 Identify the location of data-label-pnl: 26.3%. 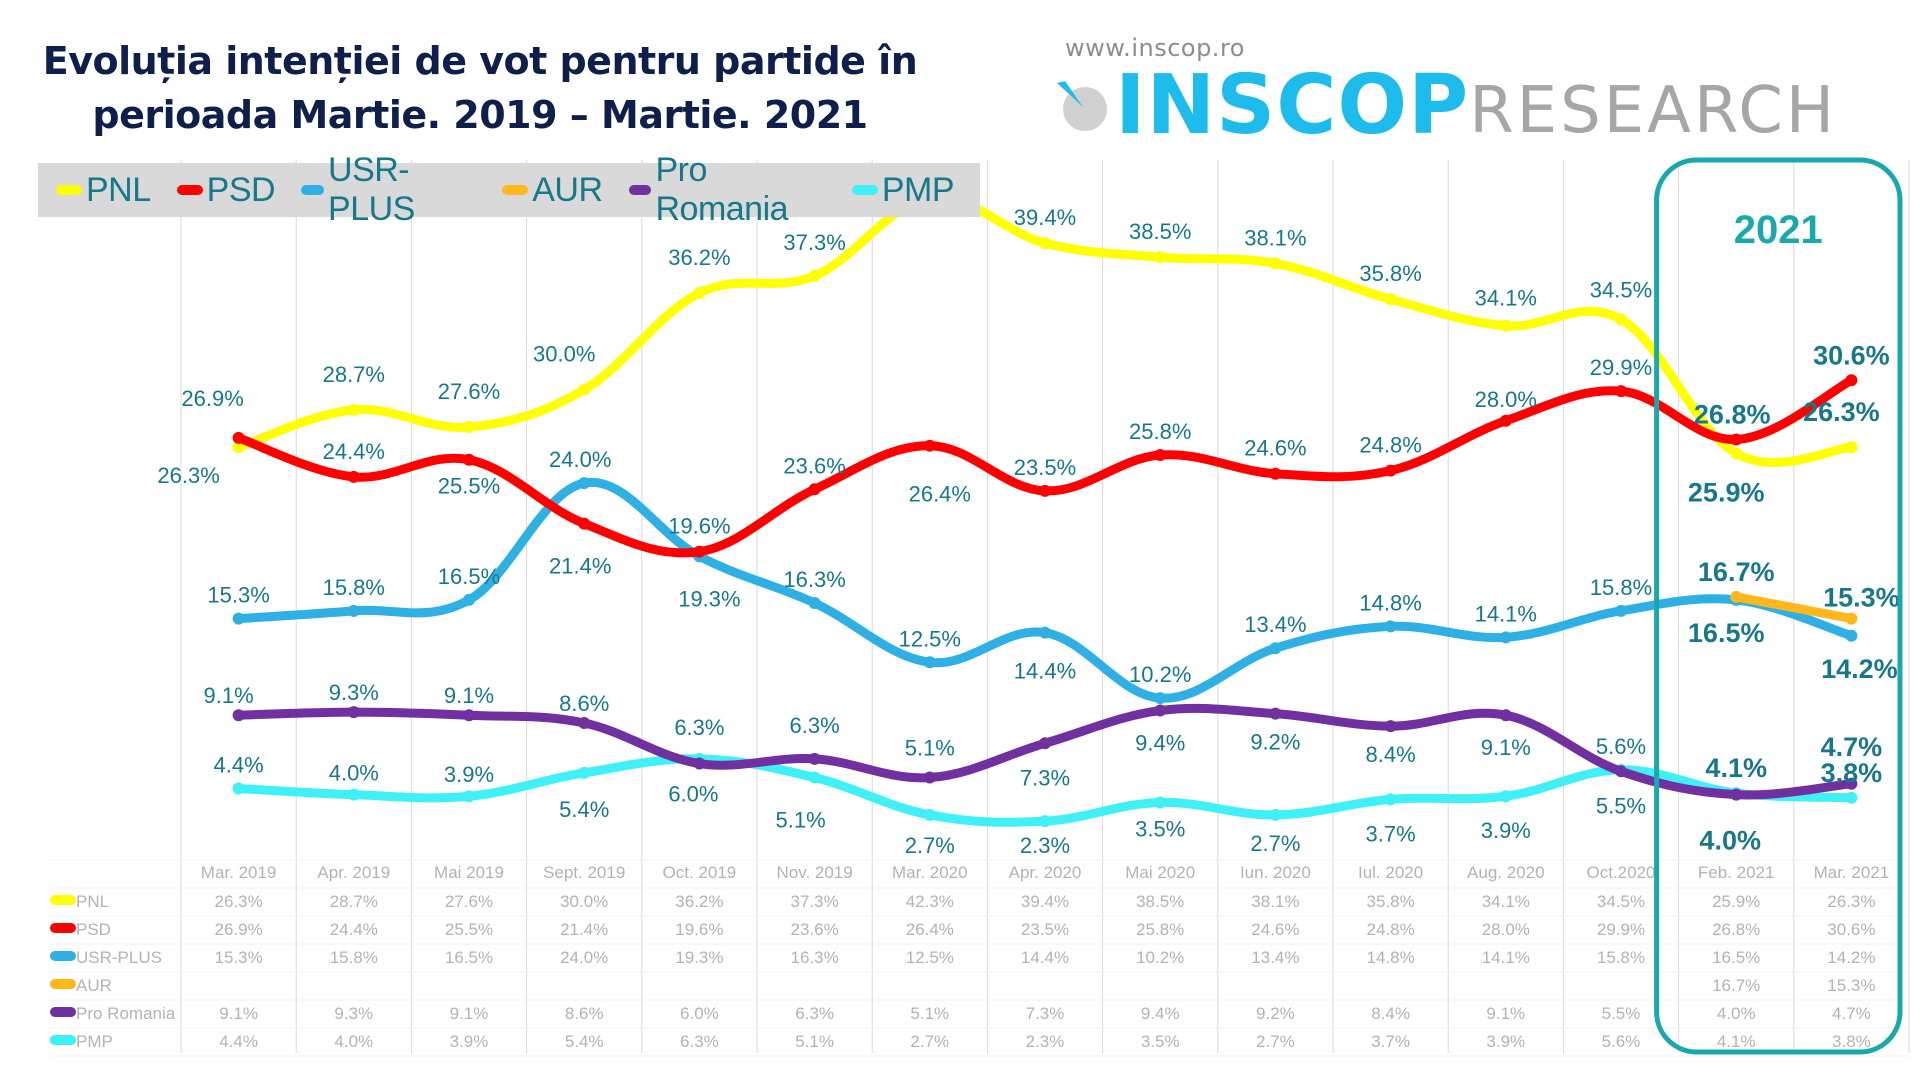
(1841, 412).